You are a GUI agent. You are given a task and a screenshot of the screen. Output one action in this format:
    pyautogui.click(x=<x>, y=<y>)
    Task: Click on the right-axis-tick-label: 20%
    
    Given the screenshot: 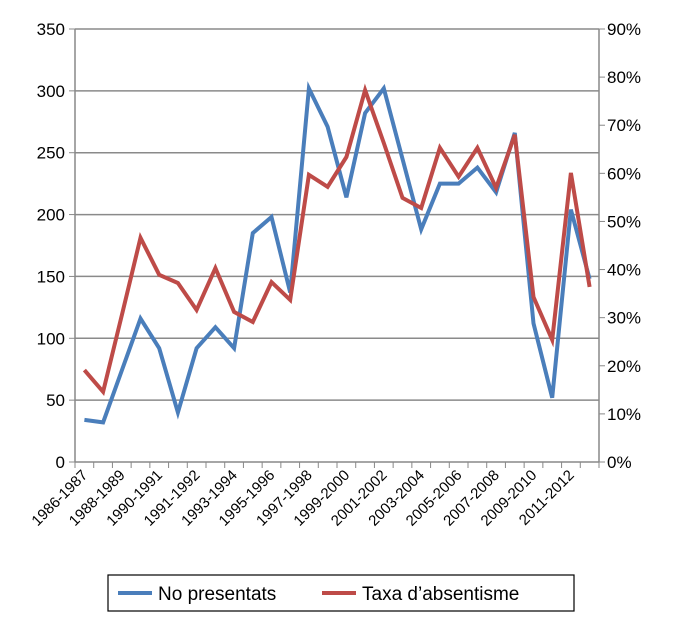 What is the action you would take?
    pyautogui.click(x=624, y=366)
    